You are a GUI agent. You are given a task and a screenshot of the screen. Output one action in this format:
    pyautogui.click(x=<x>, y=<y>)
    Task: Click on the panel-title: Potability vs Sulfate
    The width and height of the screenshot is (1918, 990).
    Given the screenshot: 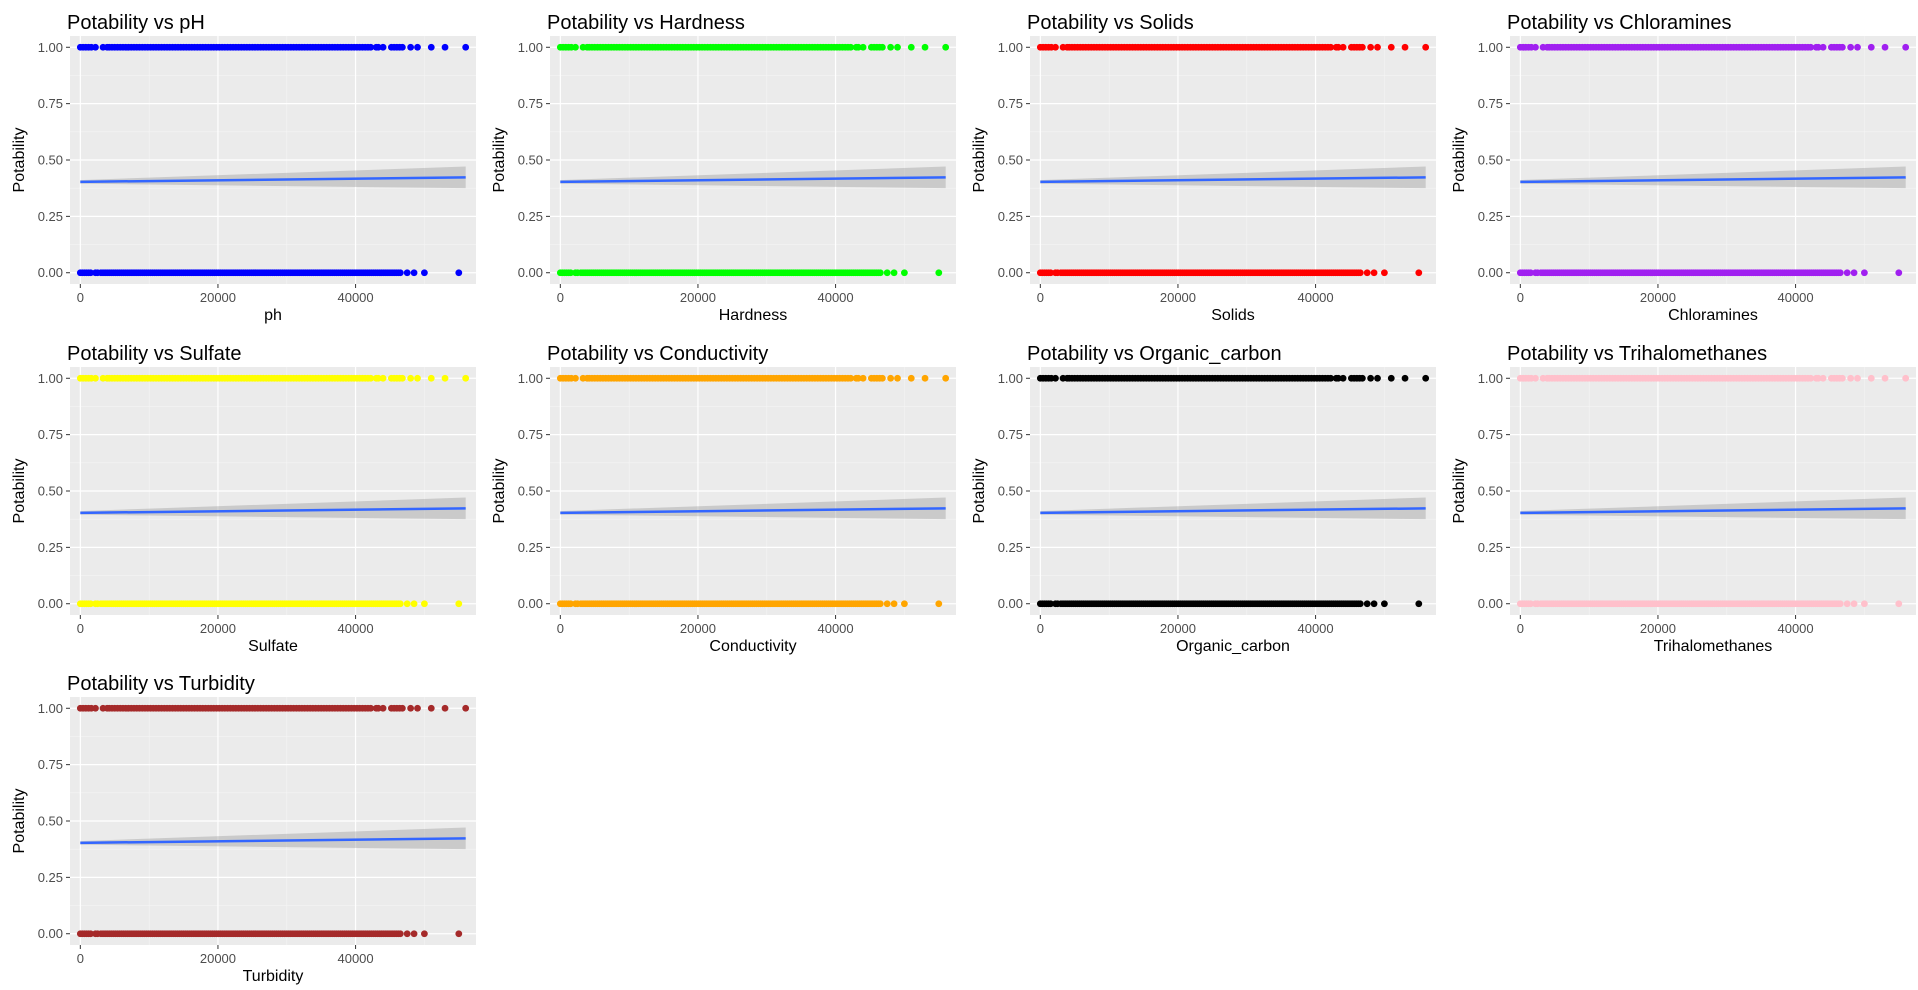 What is the action you would take?
    pyautogui.click(x=154, y=354)
    